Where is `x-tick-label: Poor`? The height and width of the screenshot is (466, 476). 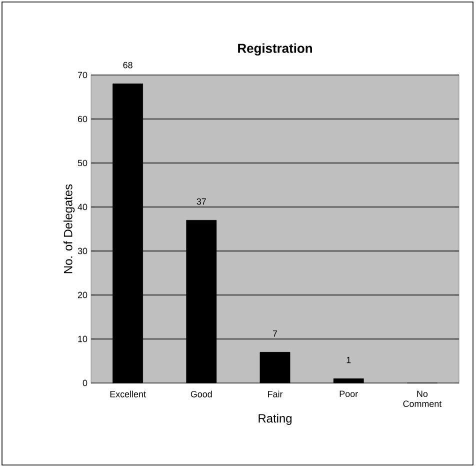 x-tick-label: Poor is located at coordinates (349, 394).